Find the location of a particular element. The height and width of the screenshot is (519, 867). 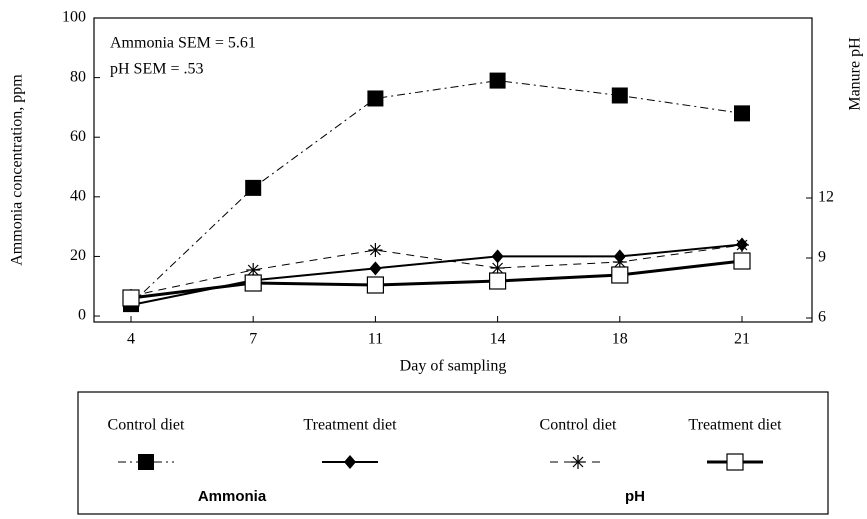

y-tick-label: 60 is located at coordinates (78, 136).